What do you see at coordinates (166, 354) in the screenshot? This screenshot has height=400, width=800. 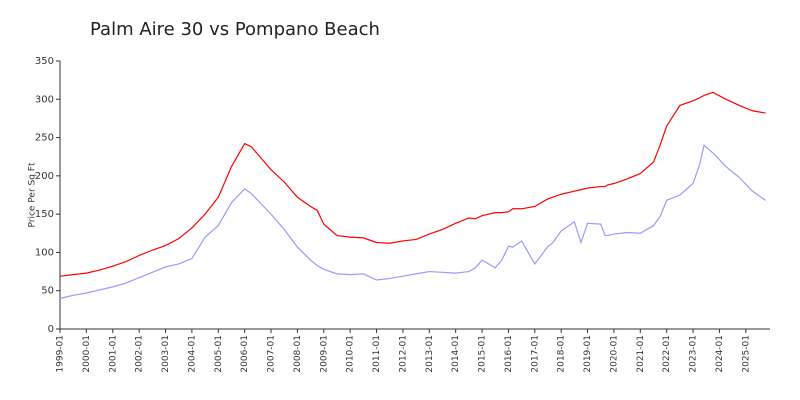 I see `x-tick-label: 2003-01` at bounding box center [166, 354].